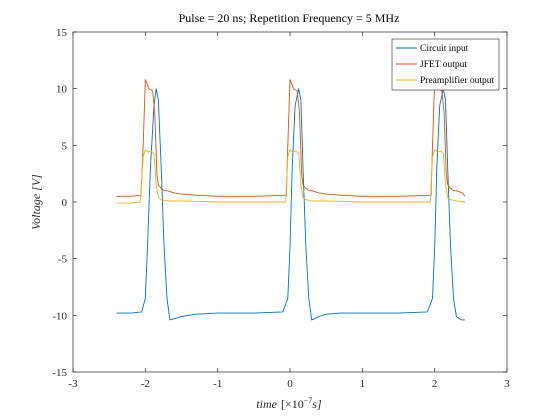 The height and width of the screenshot is (420, 560). I want to click on x-tick-label: 0, so click(290, 384).